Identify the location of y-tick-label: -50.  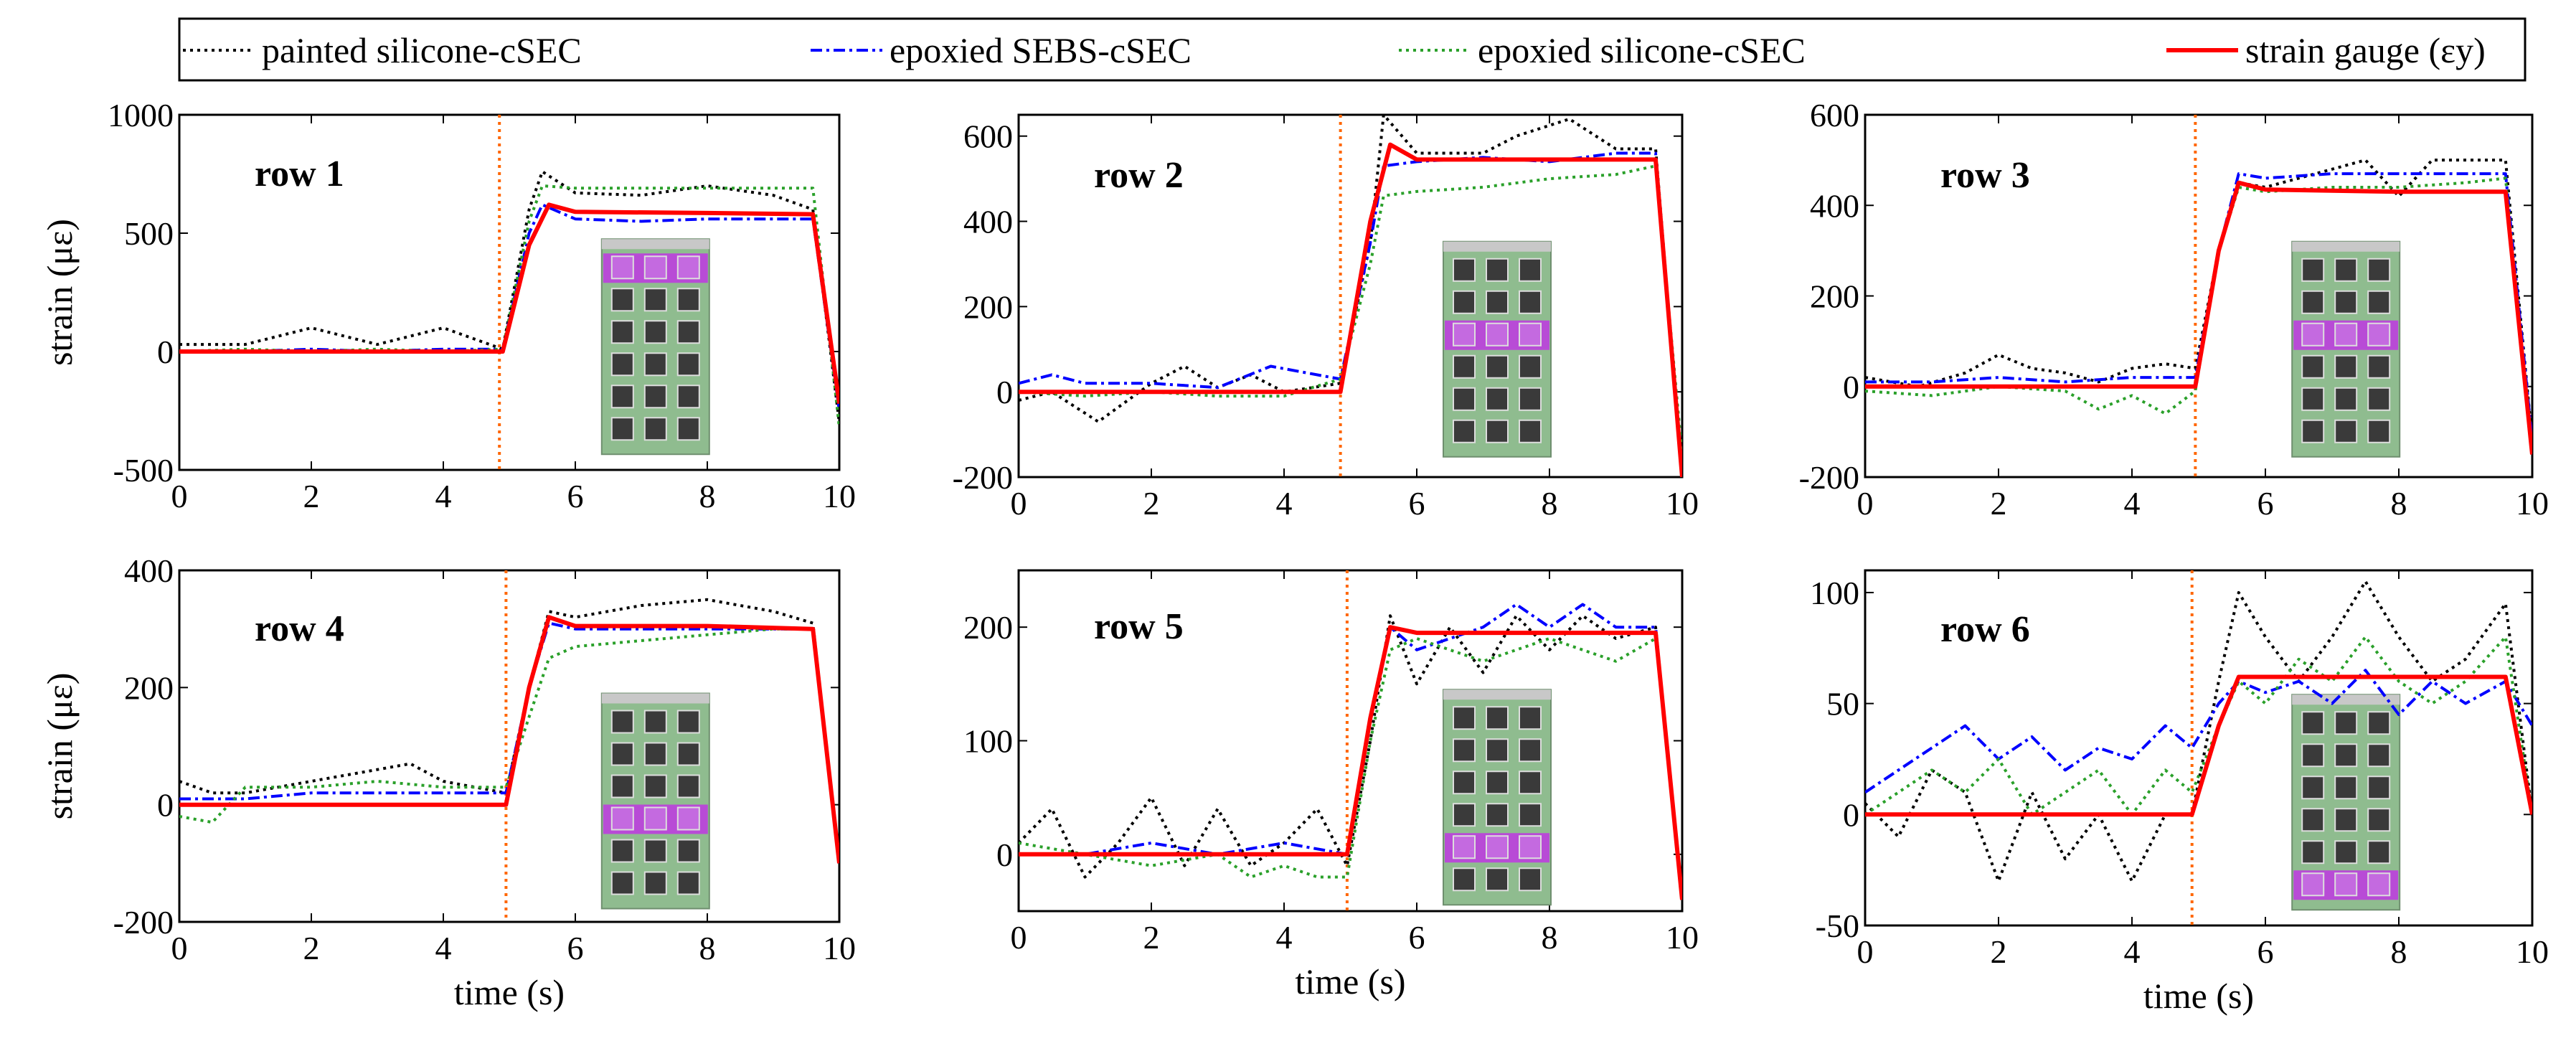
(1837, 926).